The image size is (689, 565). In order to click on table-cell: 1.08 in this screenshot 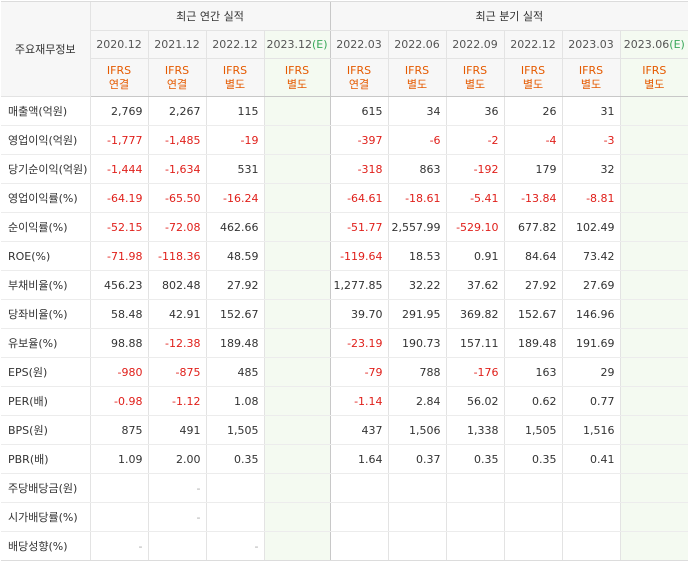, I will do `click(234, 401)`.